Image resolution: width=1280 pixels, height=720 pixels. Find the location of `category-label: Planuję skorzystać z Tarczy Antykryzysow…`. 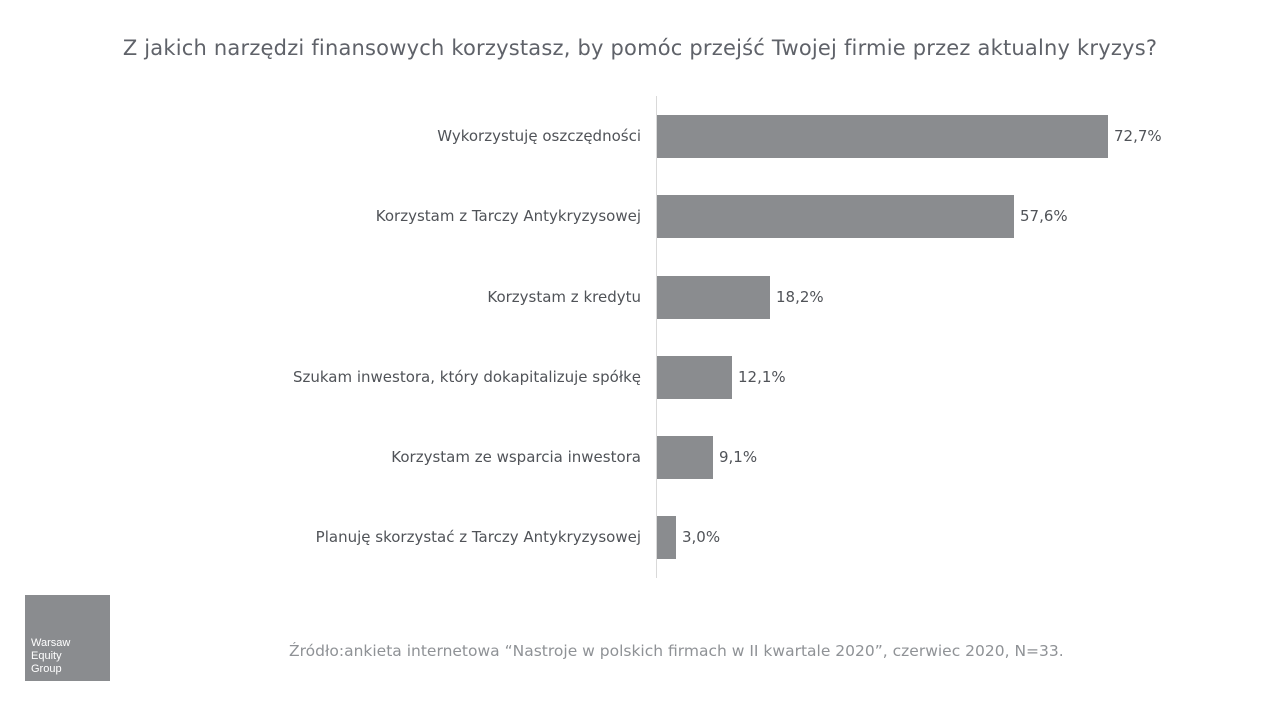

category-label: Planuję skorzystać z Tarczy Antykryzysow… is located at coordinates (478, 537).